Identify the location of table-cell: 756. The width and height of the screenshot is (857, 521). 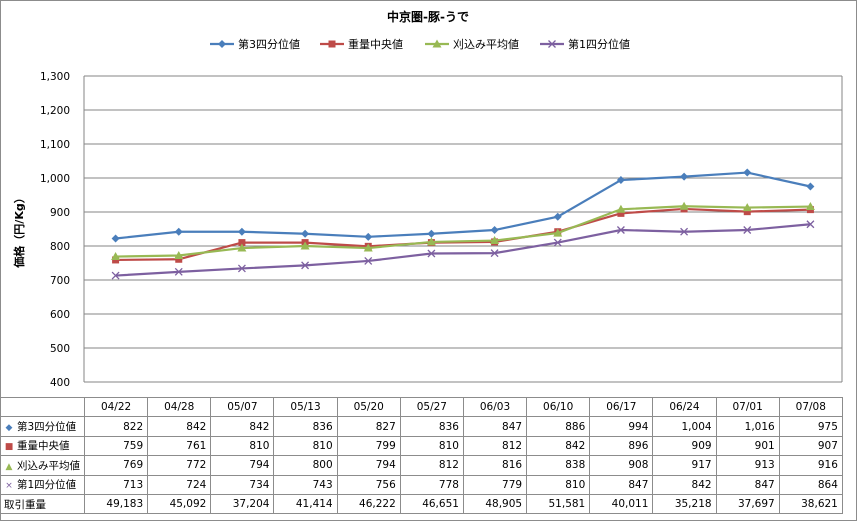
(368, 484).